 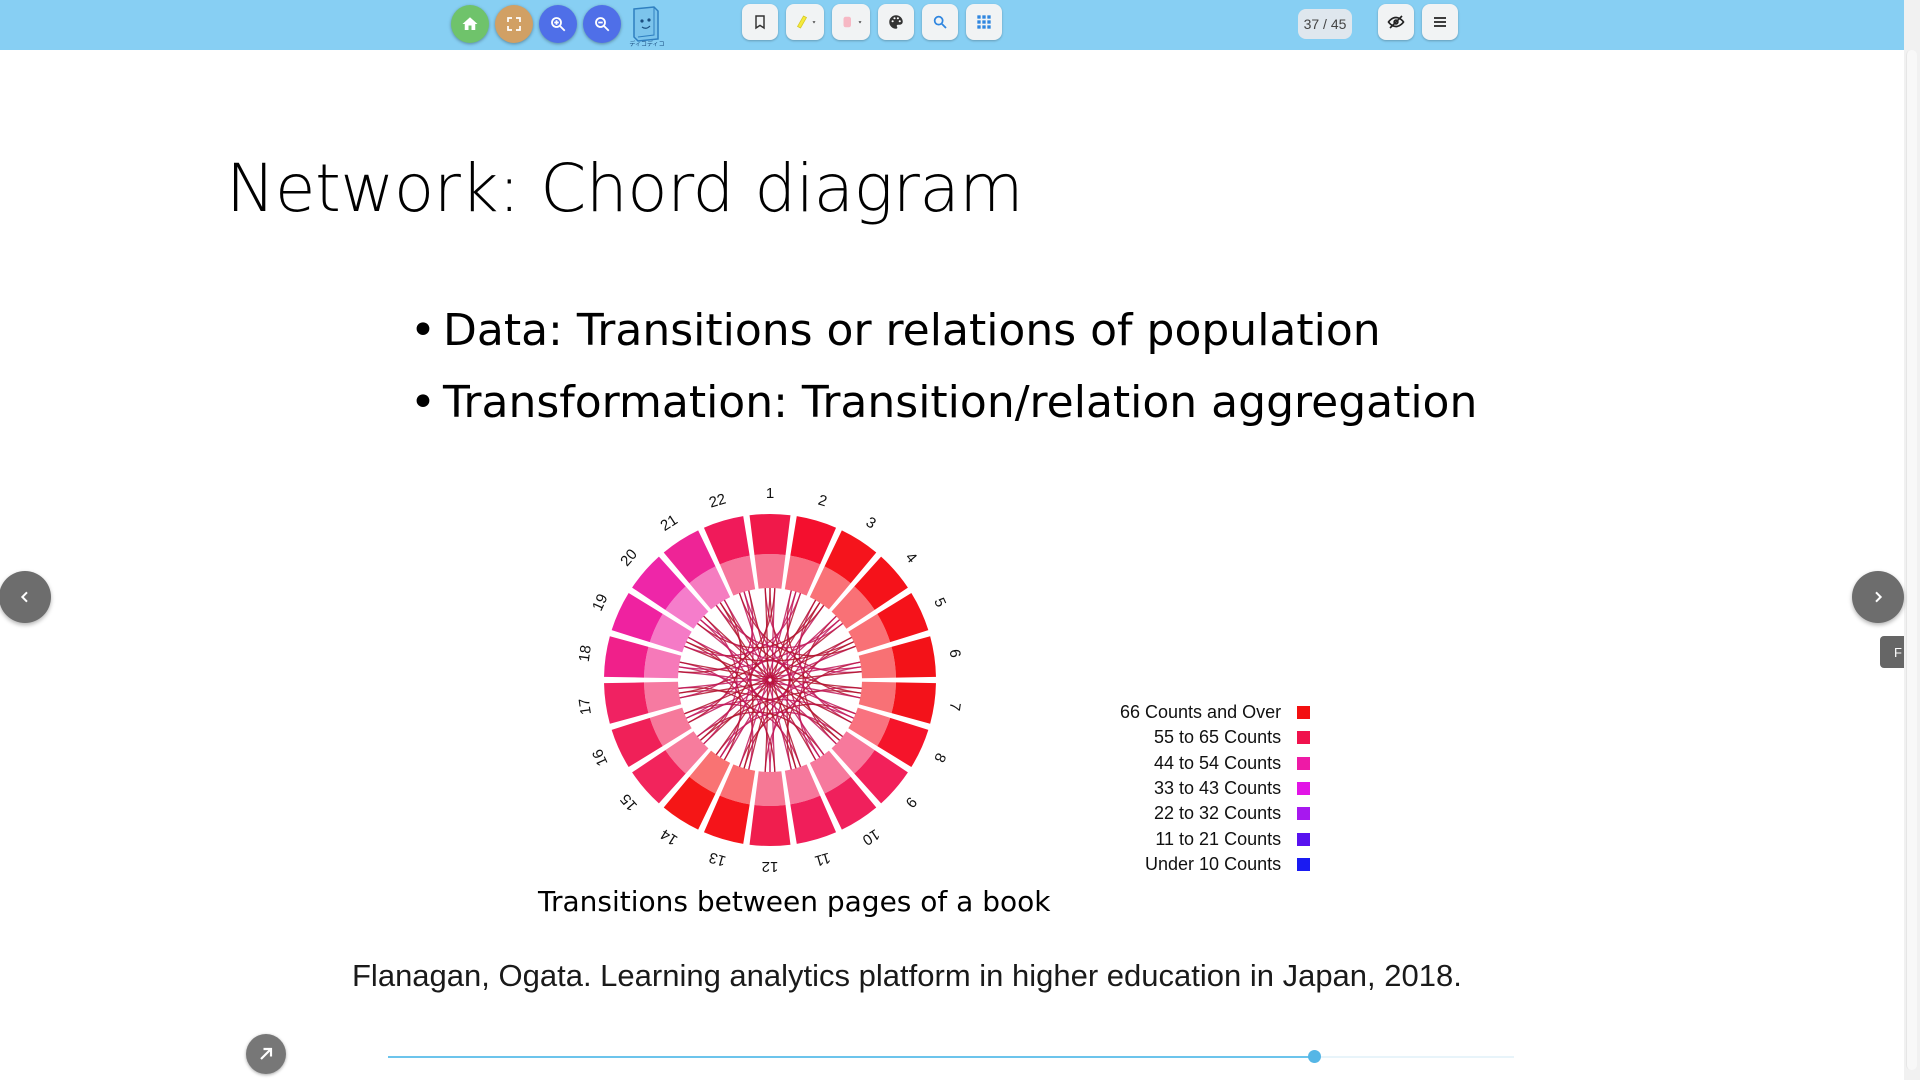 What do you see at coordinates (1215, 763) in the screenshot?
I see `legend-row: 44 to 54 Counts` at bounding box center [1215, 763].